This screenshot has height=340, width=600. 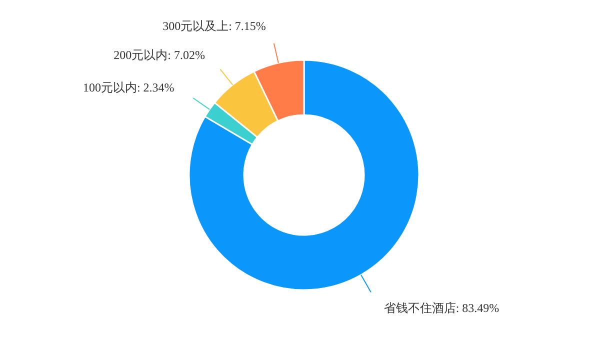 What do you see at coordinates (442, 307) in the screenshot?
I see `slice-label: 省钱不住酒店: 83.49%` at bounding box center [442, 307].